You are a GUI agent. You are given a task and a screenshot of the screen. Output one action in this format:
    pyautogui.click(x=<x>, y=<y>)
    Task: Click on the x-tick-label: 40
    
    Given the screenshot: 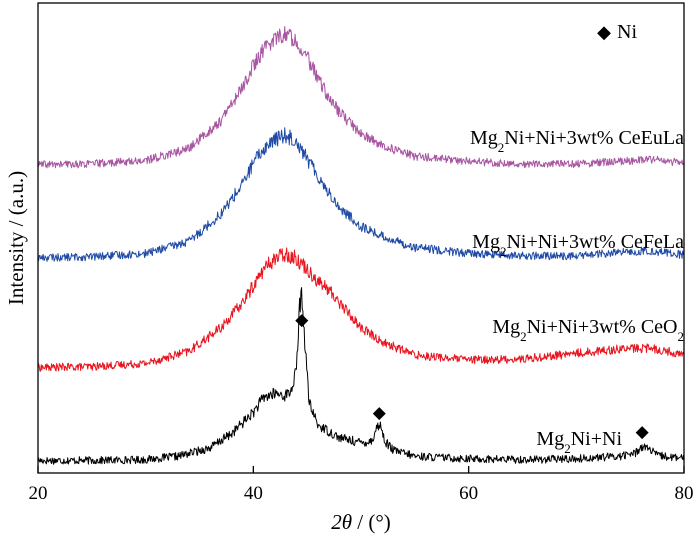 What is the action you would take?
    pyautogui.click(x=253, y=493)
    